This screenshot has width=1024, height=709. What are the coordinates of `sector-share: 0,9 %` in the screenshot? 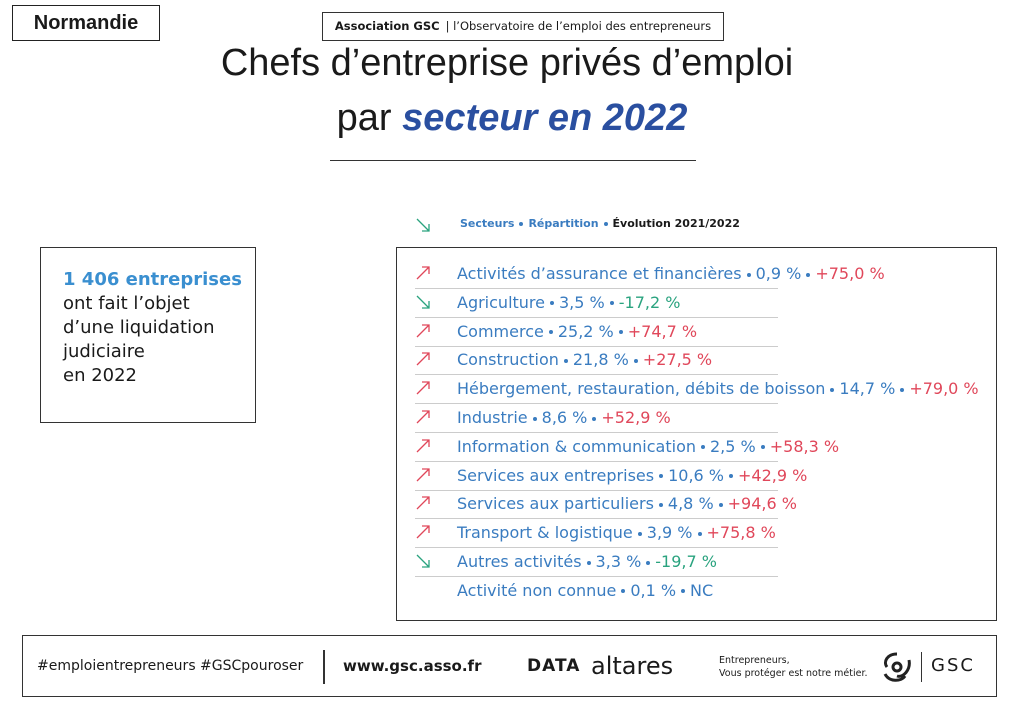 It's located at (778, 273).